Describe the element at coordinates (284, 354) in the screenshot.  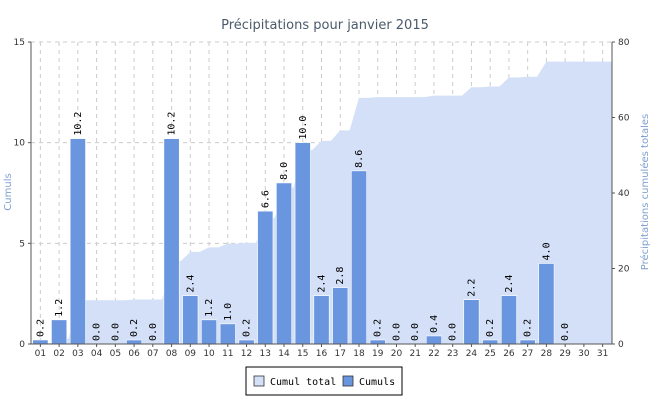
I see `x-tick-label: 14` at that location.